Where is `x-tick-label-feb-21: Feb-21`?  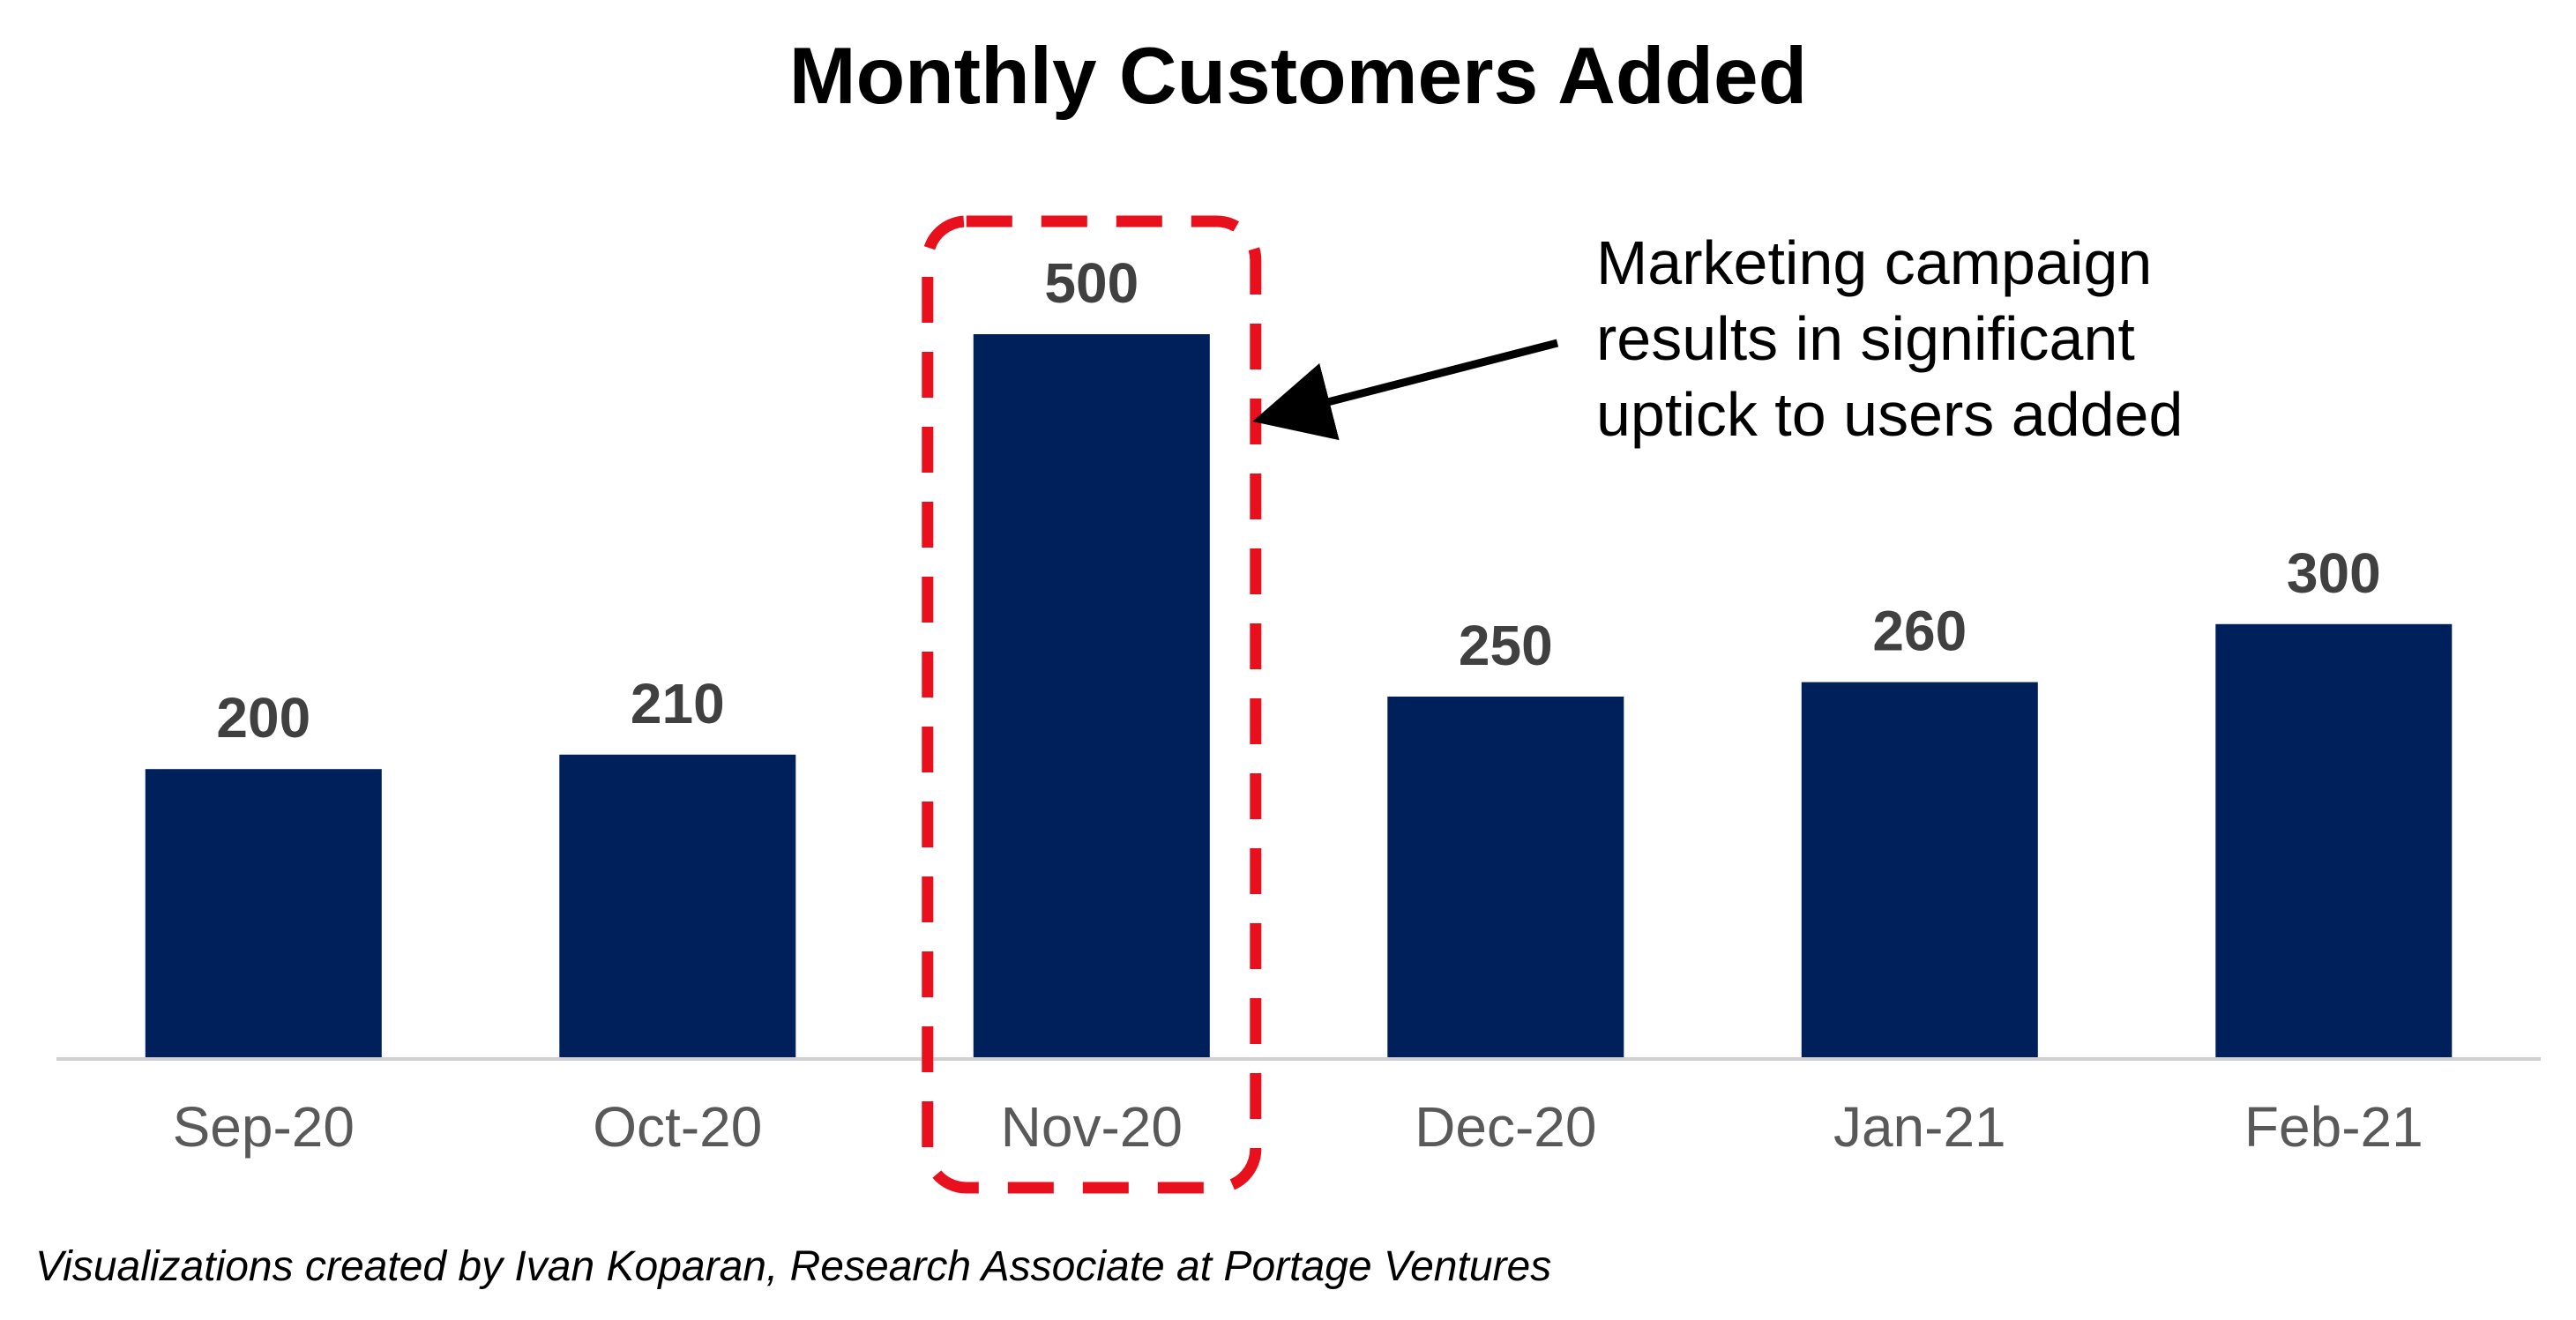
x-tick-label-feb-21: Feb-21 is located at coordinates (2333, 1127).